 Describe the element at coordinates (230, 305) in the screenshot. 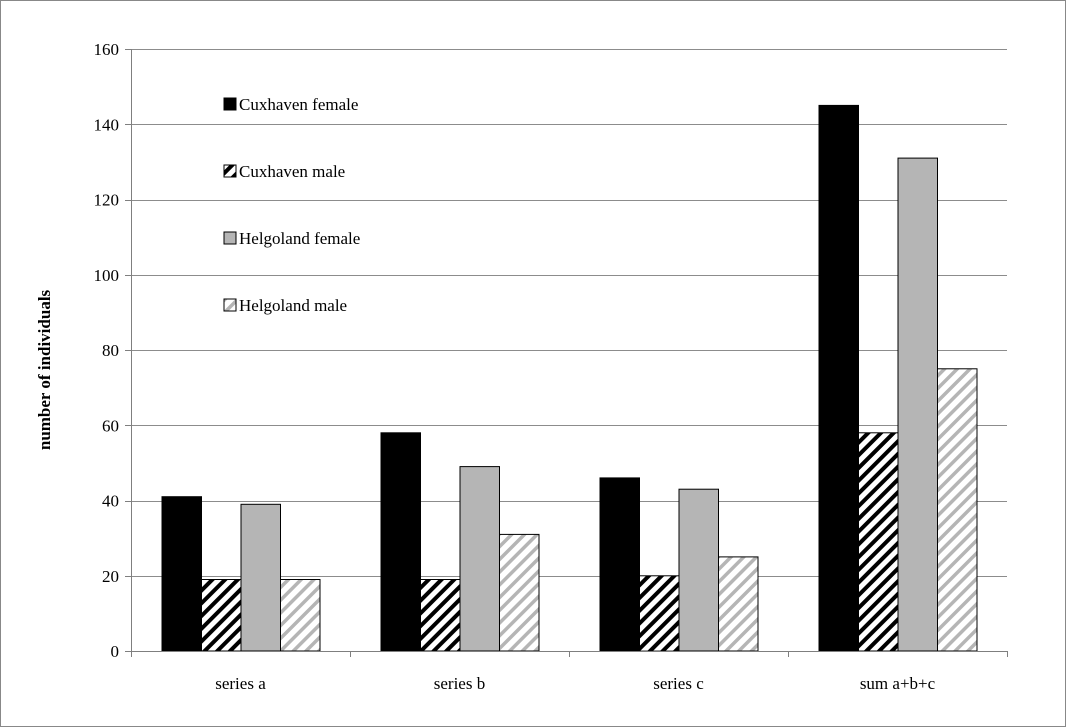

I see `legend-swatch-helgoland-male` at that location.